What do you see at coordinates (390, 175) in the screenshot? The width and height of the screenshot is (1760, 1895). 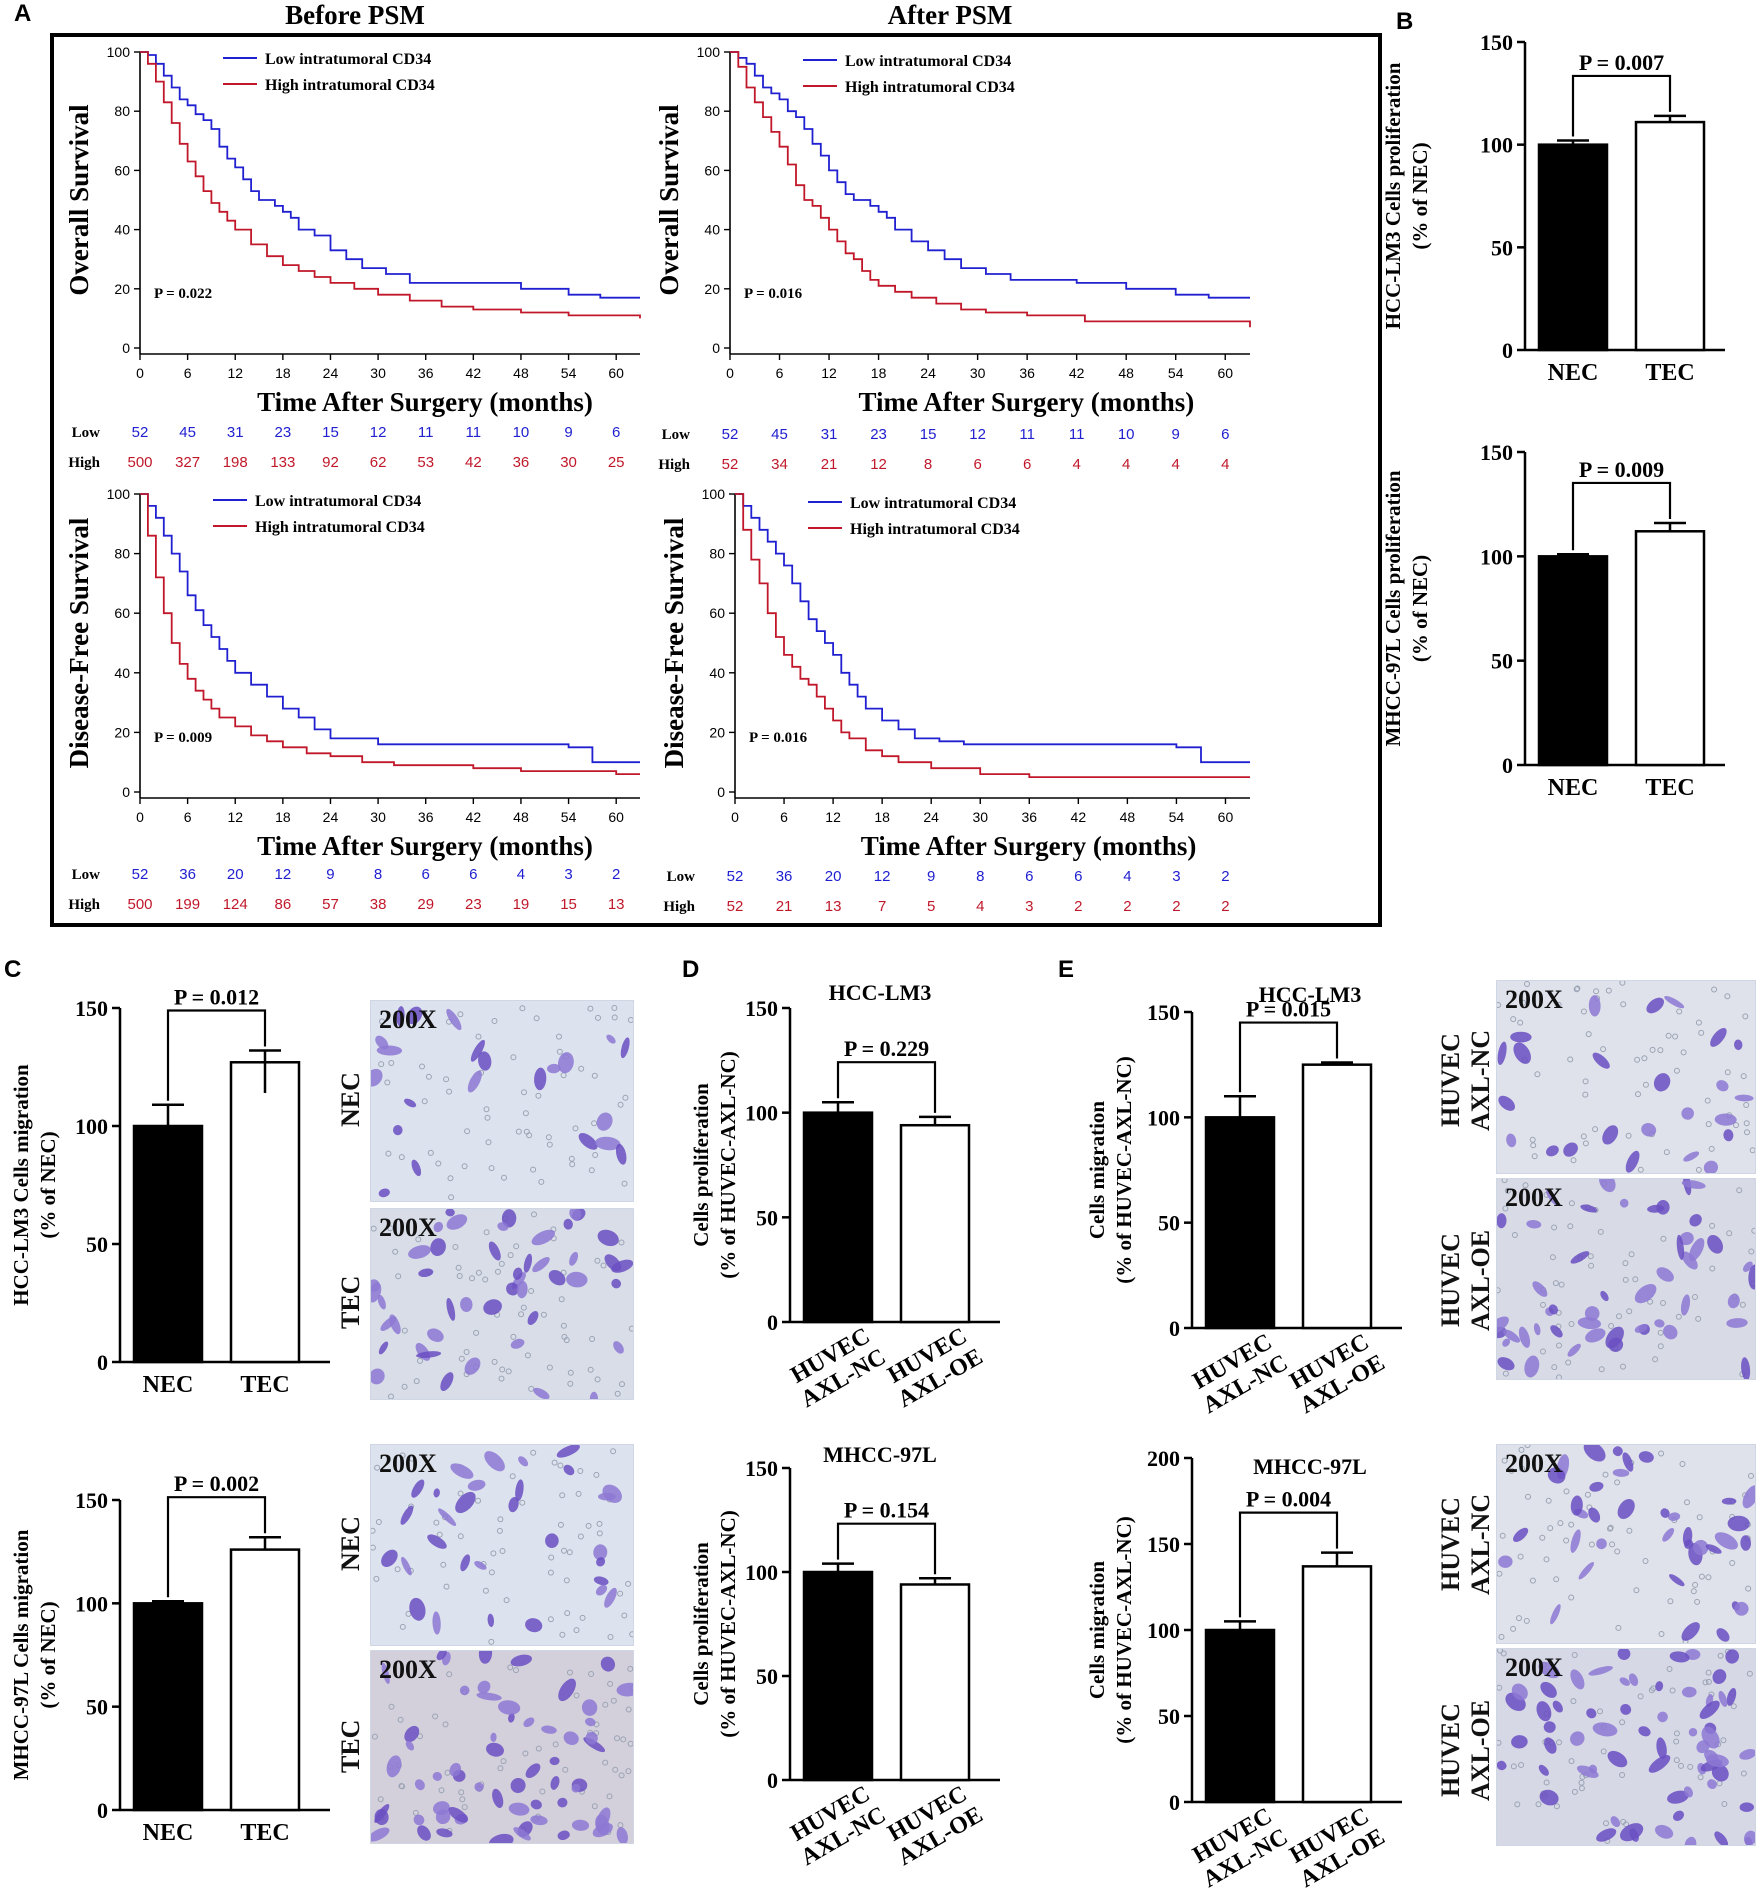 I see `km-series-low` at bounding box center [390, 175].